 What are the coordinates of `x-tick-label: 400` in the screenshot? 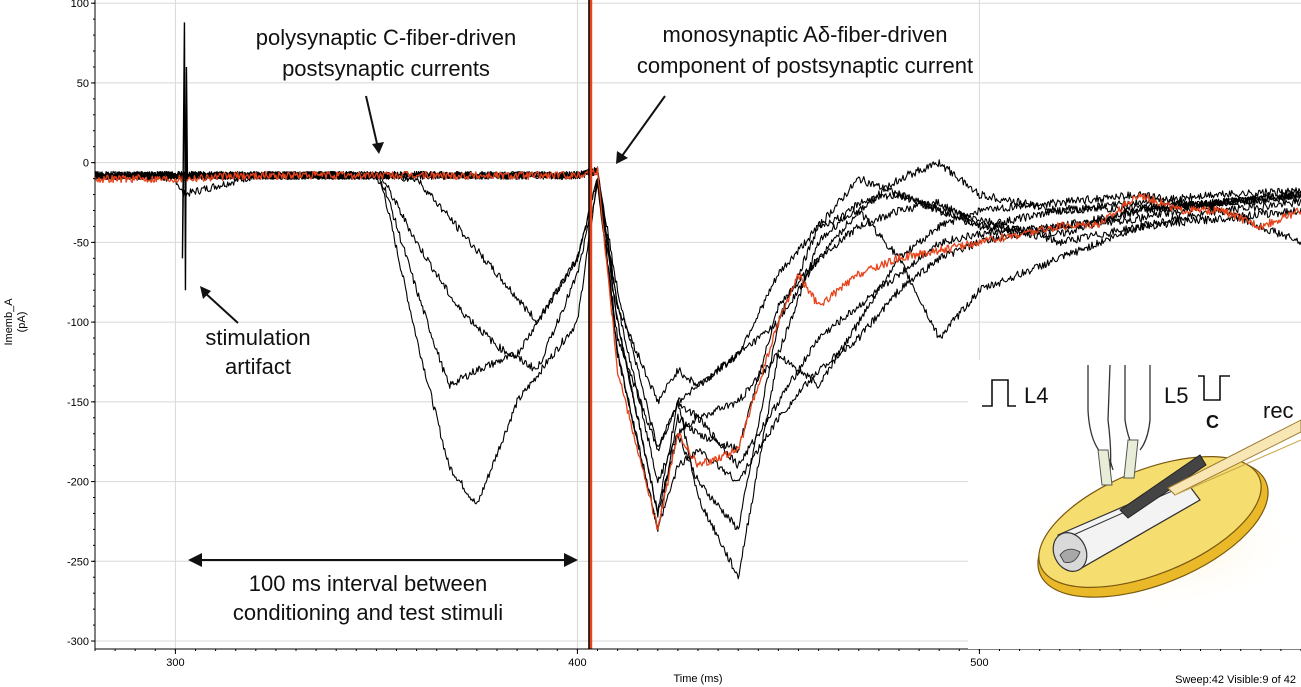 It's located at (577, 663).